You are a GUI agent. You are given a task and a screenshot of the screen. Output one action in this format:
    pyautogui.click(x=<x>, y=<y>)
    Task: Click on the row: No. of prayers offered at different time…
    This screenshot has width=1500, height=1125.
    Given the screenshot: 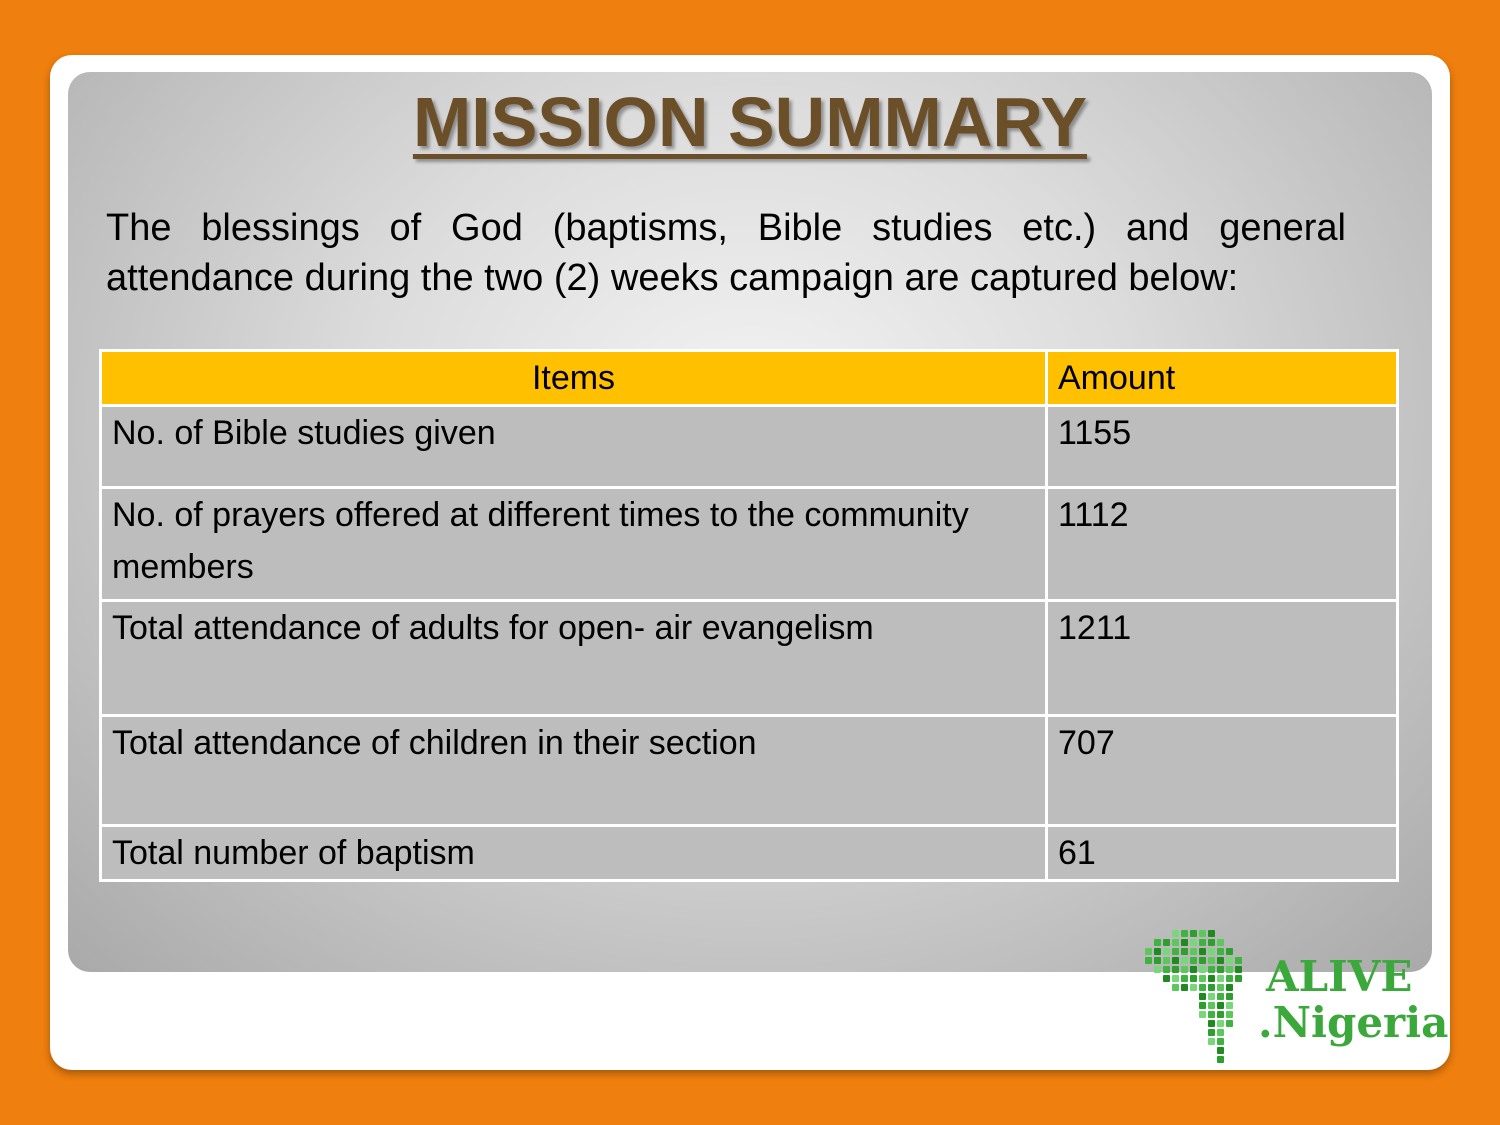 What is the action you would take?
    pyautogui.click(x=749, y=544)
    